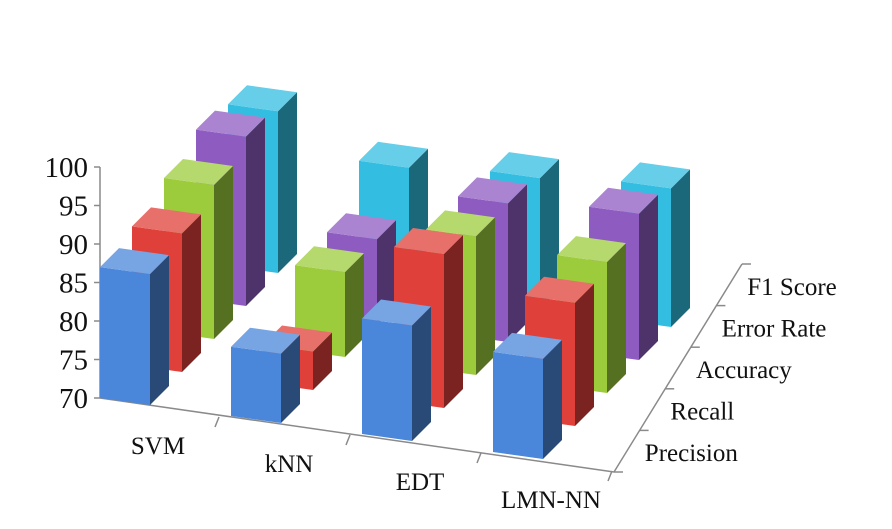  I want to click on y-tick-label: 90, so click(73, 245).